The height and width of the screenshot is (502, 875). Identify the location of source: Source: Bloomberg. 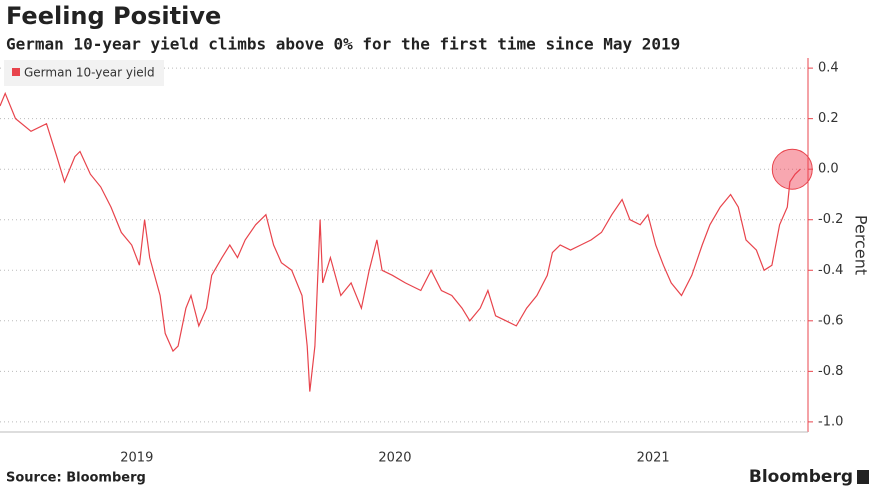
(76, 478).